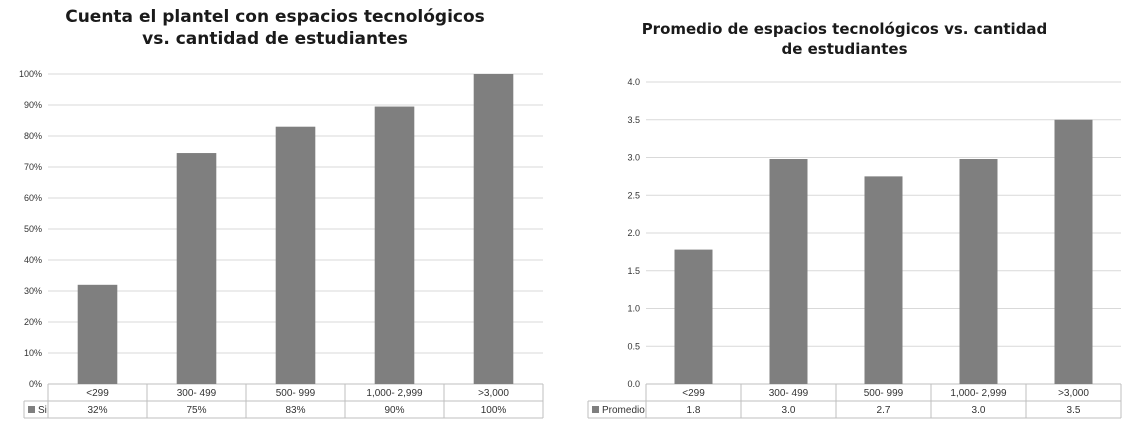 This screenshot has width=1123, height=424. What do you see at coordinates (33, 322) in the screenshot?
I see `y-tick-label: 20%` at bounding box center [33, 322].